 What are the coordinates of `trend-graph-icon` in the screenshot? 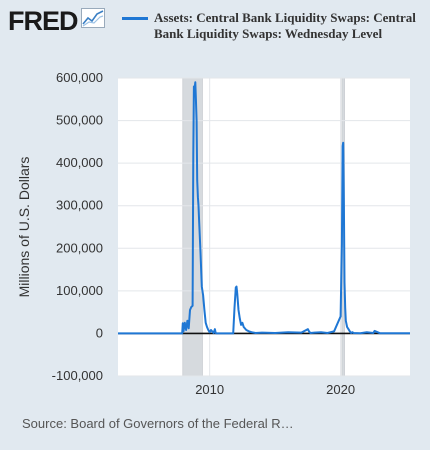 It's located at (92, 20).